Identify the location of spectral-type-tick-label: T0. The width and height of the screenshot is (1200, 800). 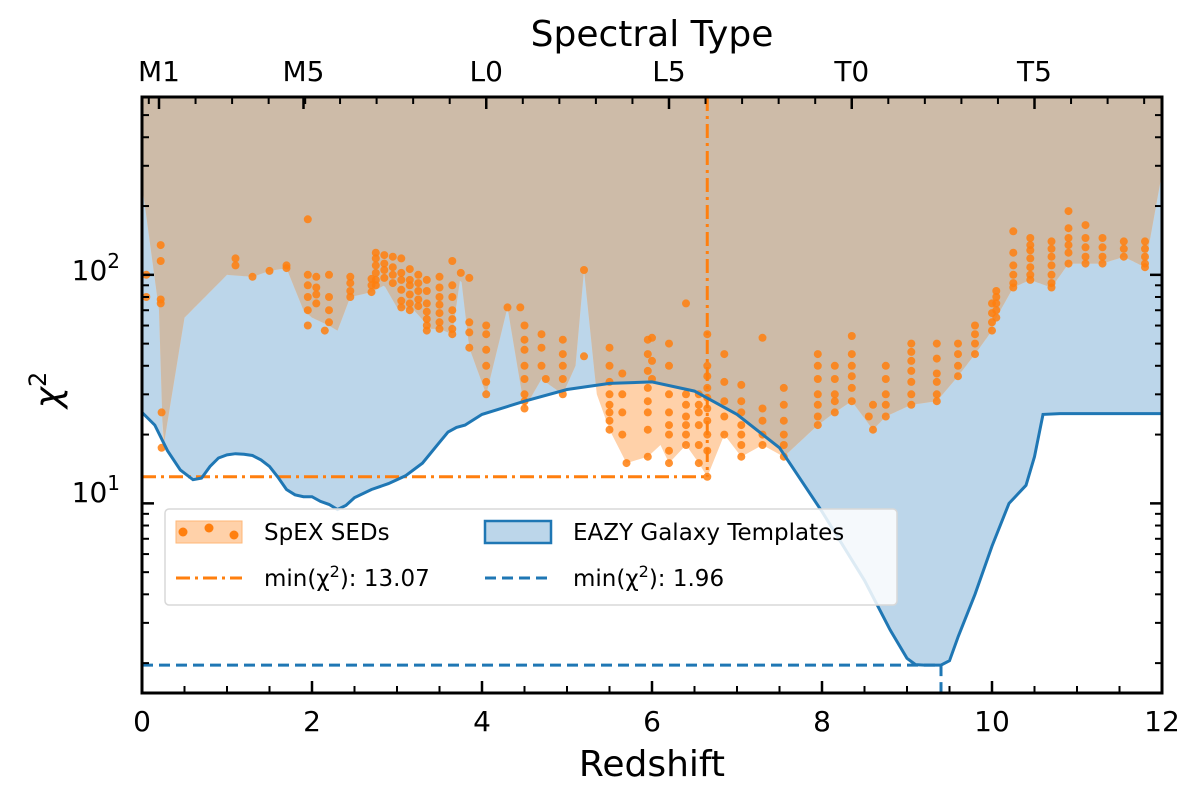
(851, 71).